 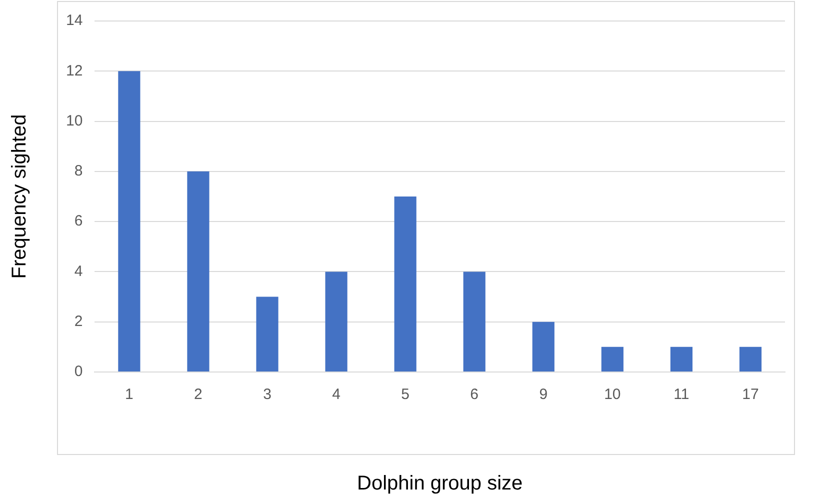 I want to click on y-axis-title: Frequency sighted, so click(x=19, y=196).